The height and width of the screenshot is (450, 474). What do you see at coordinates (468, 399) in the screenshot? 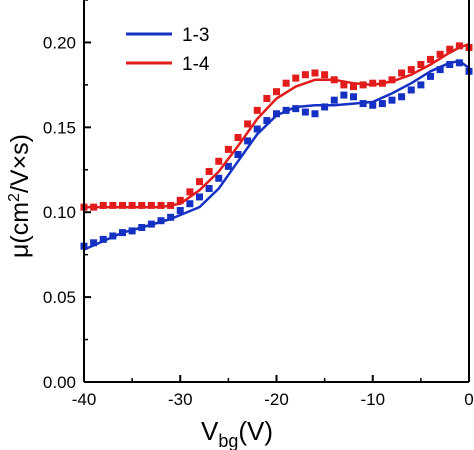
I see `x-tick-label: 0` at bounding box center [468, 399].